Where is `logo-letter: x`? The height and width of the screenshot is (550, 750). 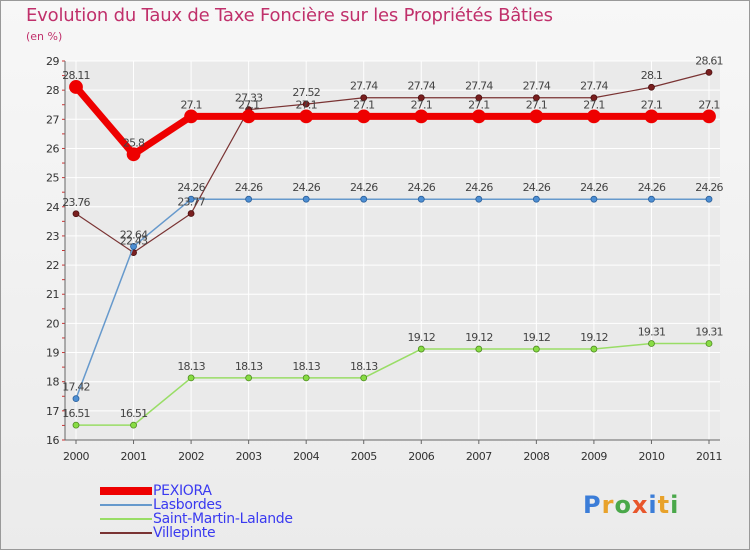
logo-letter: x is located at coordinates (640, 505).